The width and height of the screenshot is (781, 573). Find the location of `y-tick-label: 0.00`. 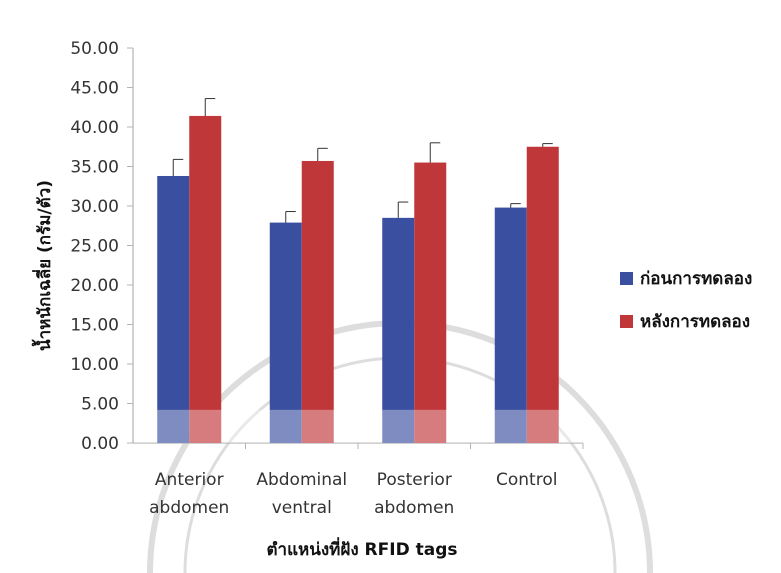

y-tick-label: 0.00 is located at coordinates (100, 444).